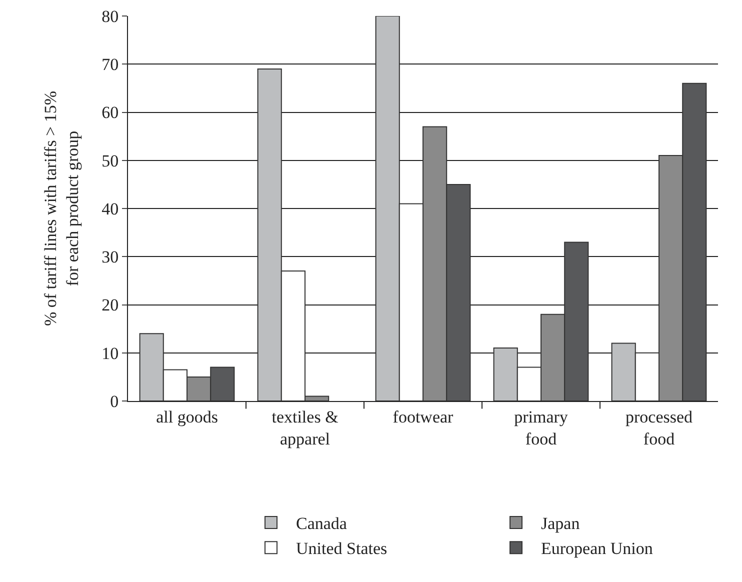 The width and height of the screenshot is (742, 582). Describe the element at coordinates (322, 524) in the screenshot. I see `legend-label: Canada` at that location.